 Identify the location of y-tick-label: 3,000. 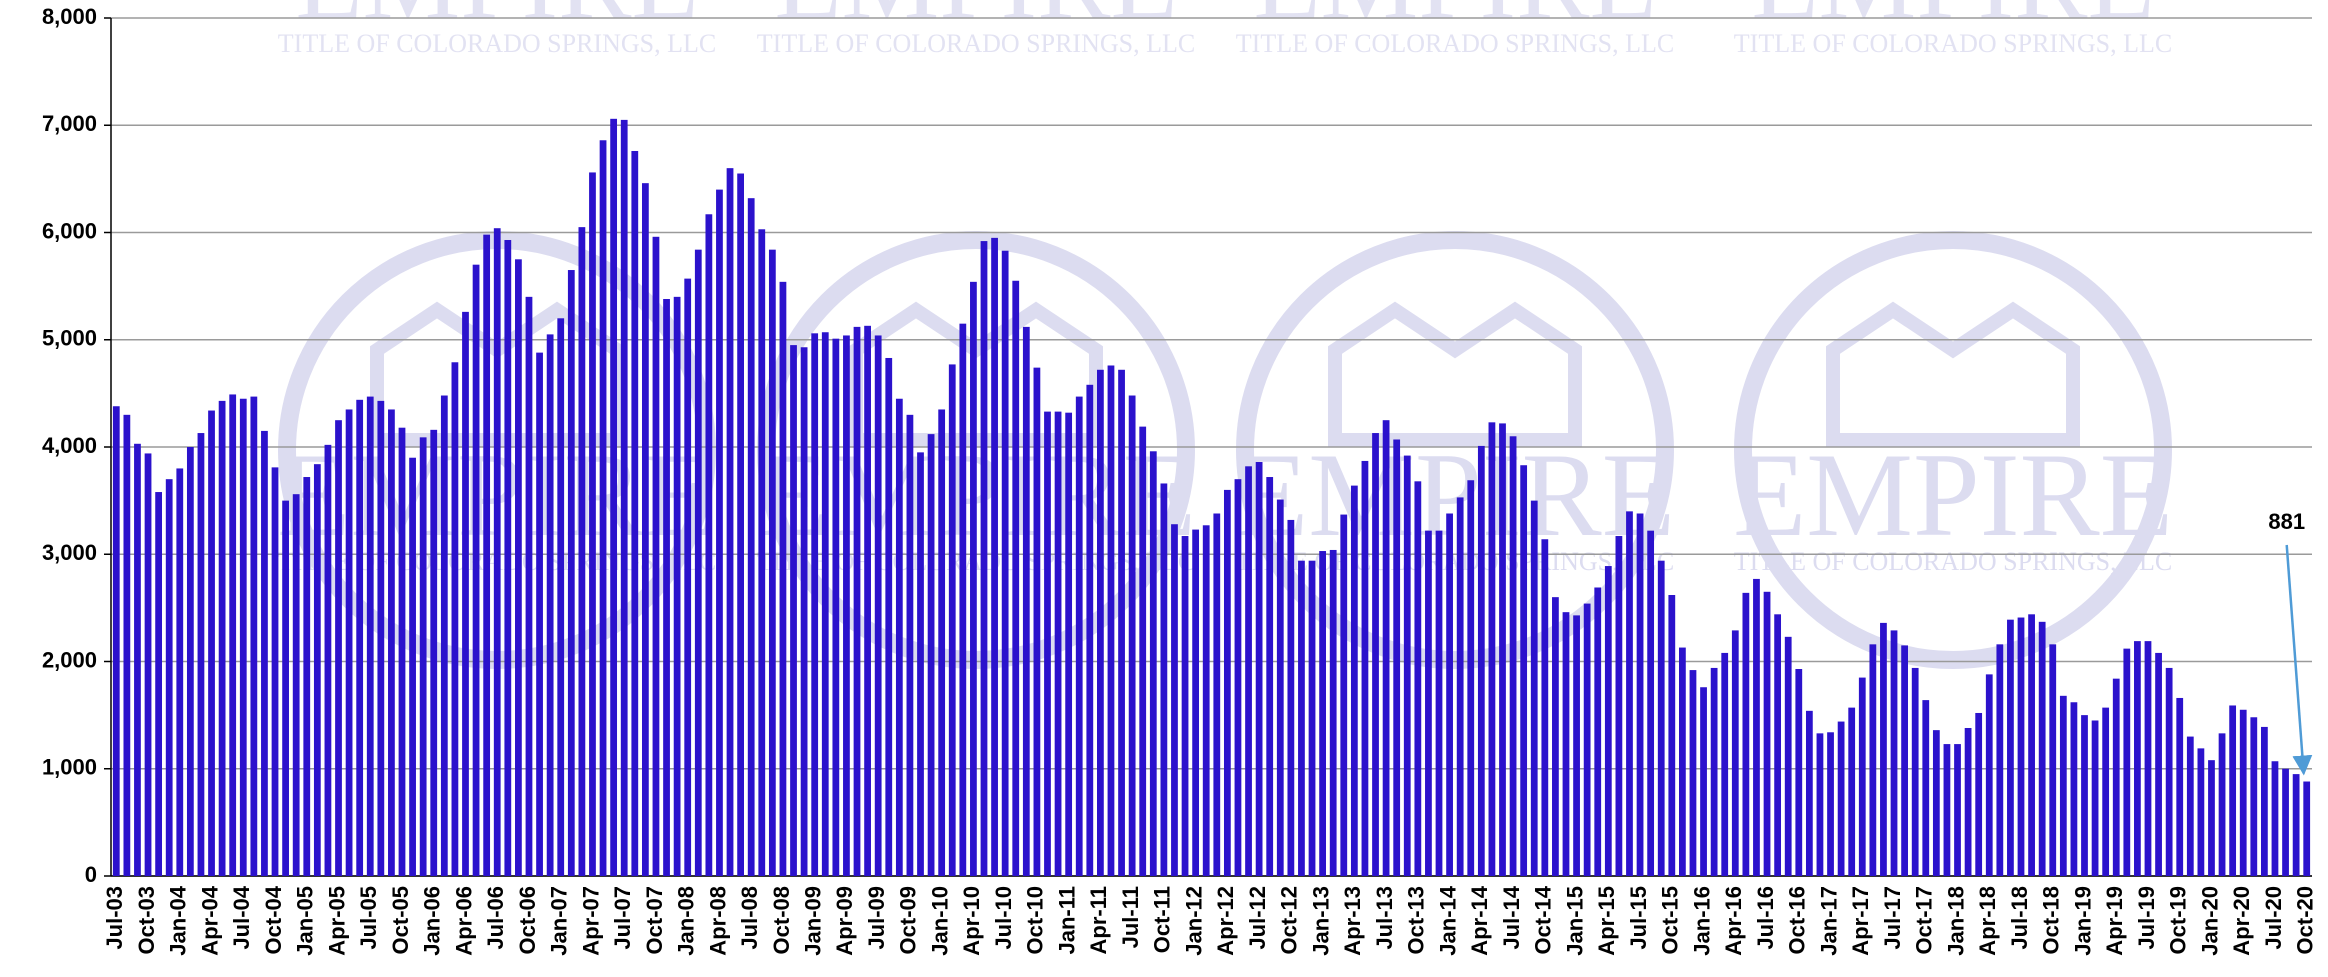
(69, 552).